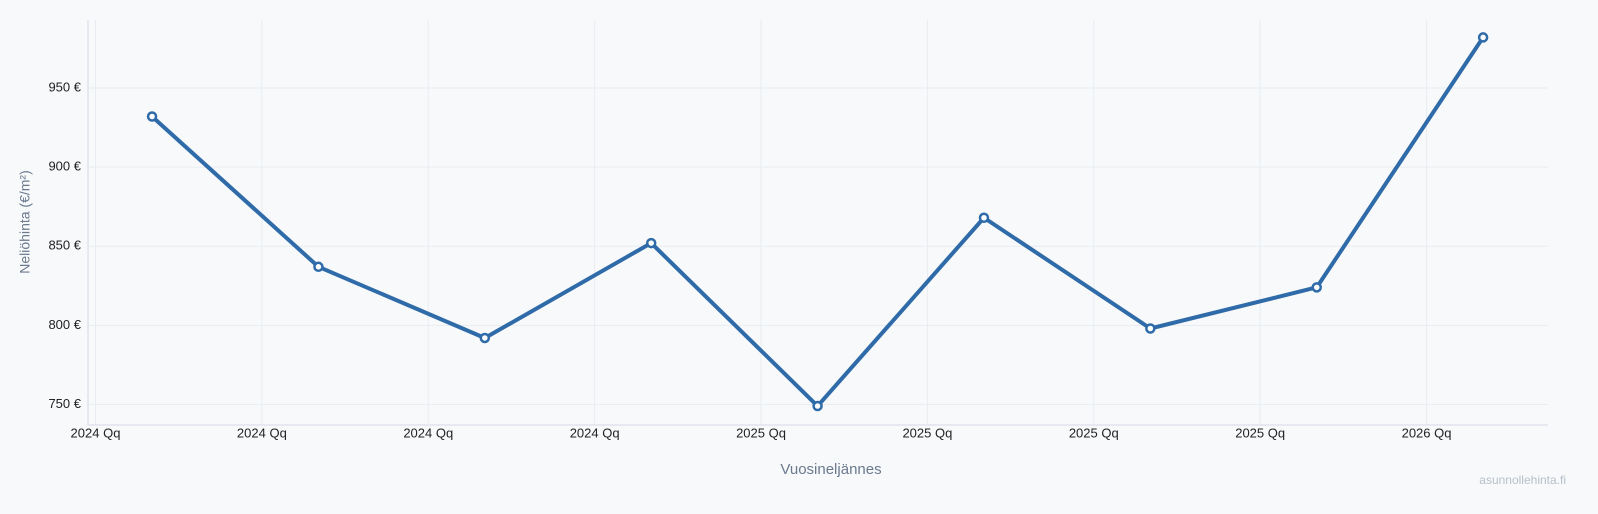 Image resolution: width=1598 pixels, height=514 pixels. I want to click on y-tick-label: 750 €, so click(64, 403).